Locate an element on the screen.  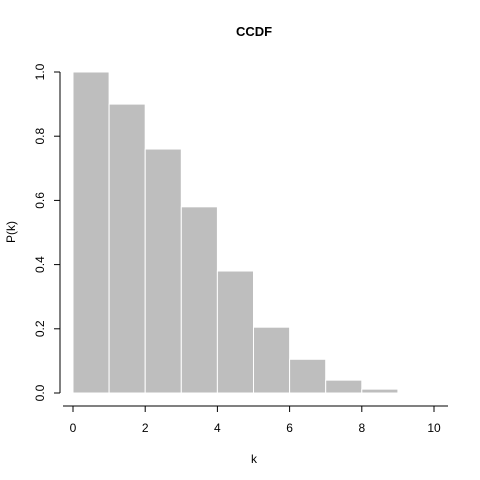
x-axis: 0 2 4 6 8 10 is located at coordinates (255, 420).